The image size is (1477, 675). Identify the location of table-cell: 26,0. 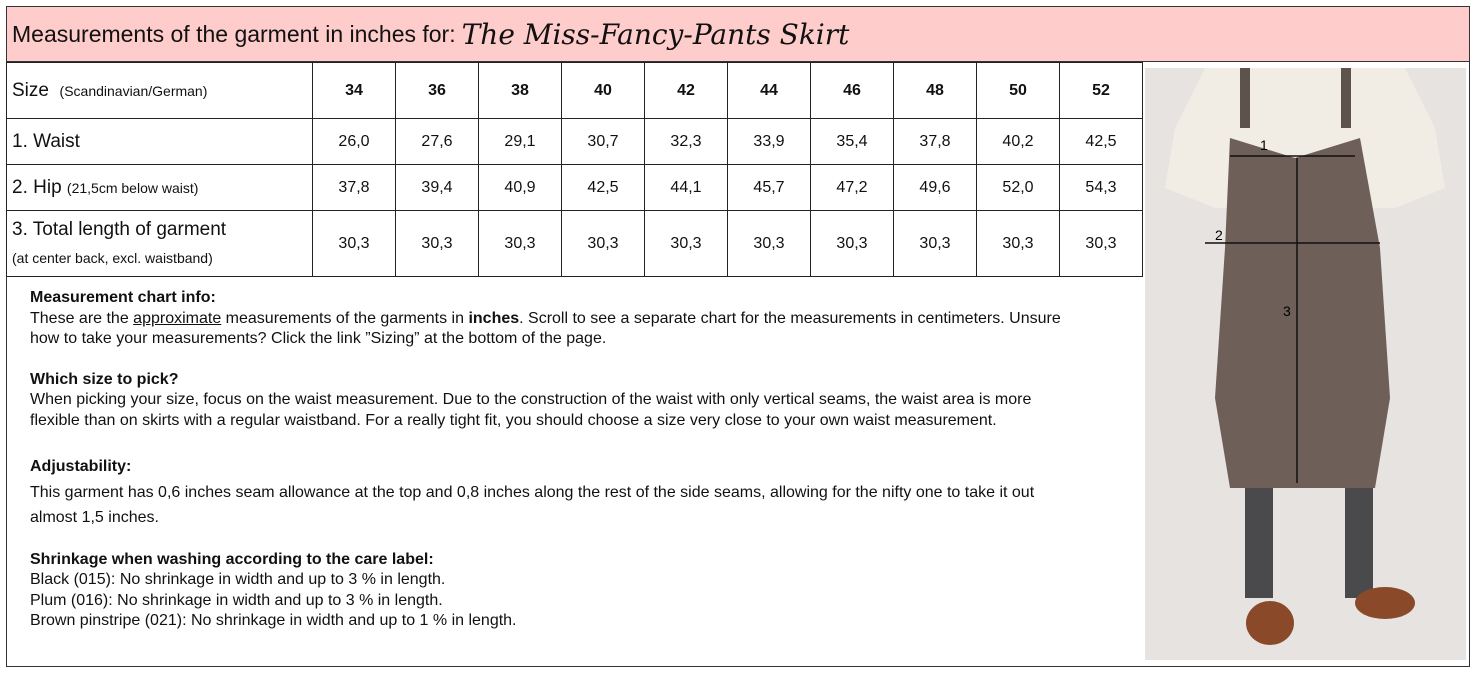
(354, 141).